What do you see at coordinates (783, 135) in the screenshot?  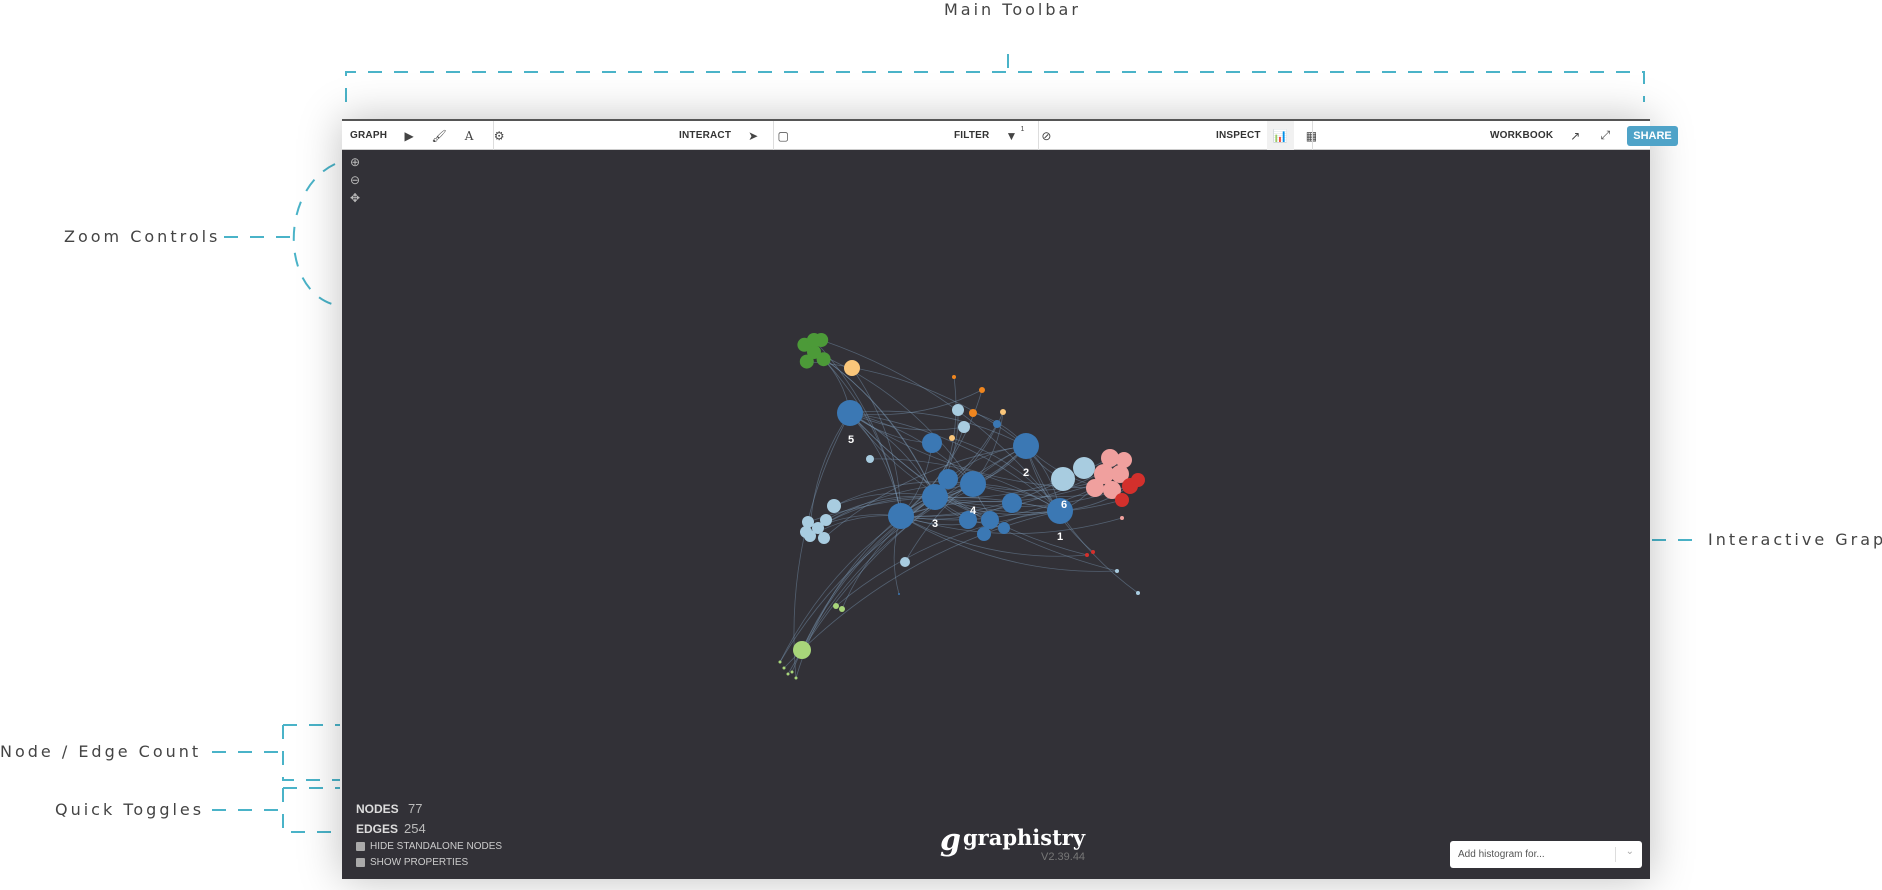 I see `select-box-icon: ▢` at bounding box center [783, 135].